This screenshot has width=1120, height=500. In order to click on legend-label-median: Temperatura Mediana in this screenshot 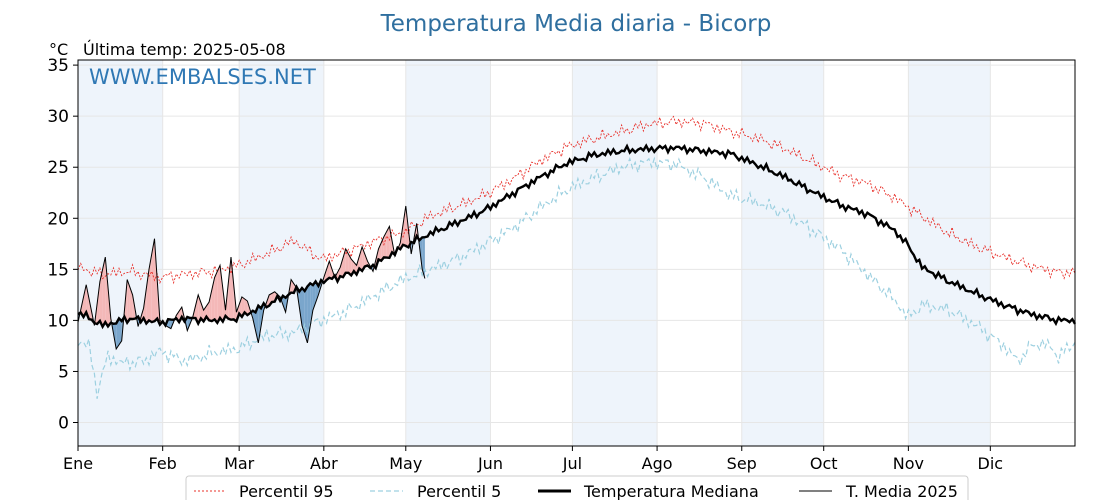, I will do `click(671, 491)`.